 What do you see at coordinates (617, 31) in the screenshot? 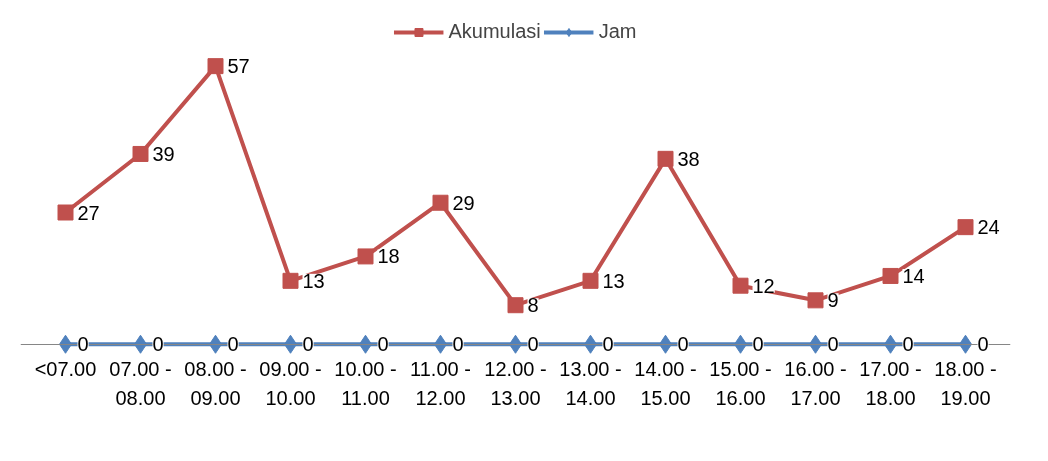
I see `legend-label: Jam` at bounding box center [617, 31].